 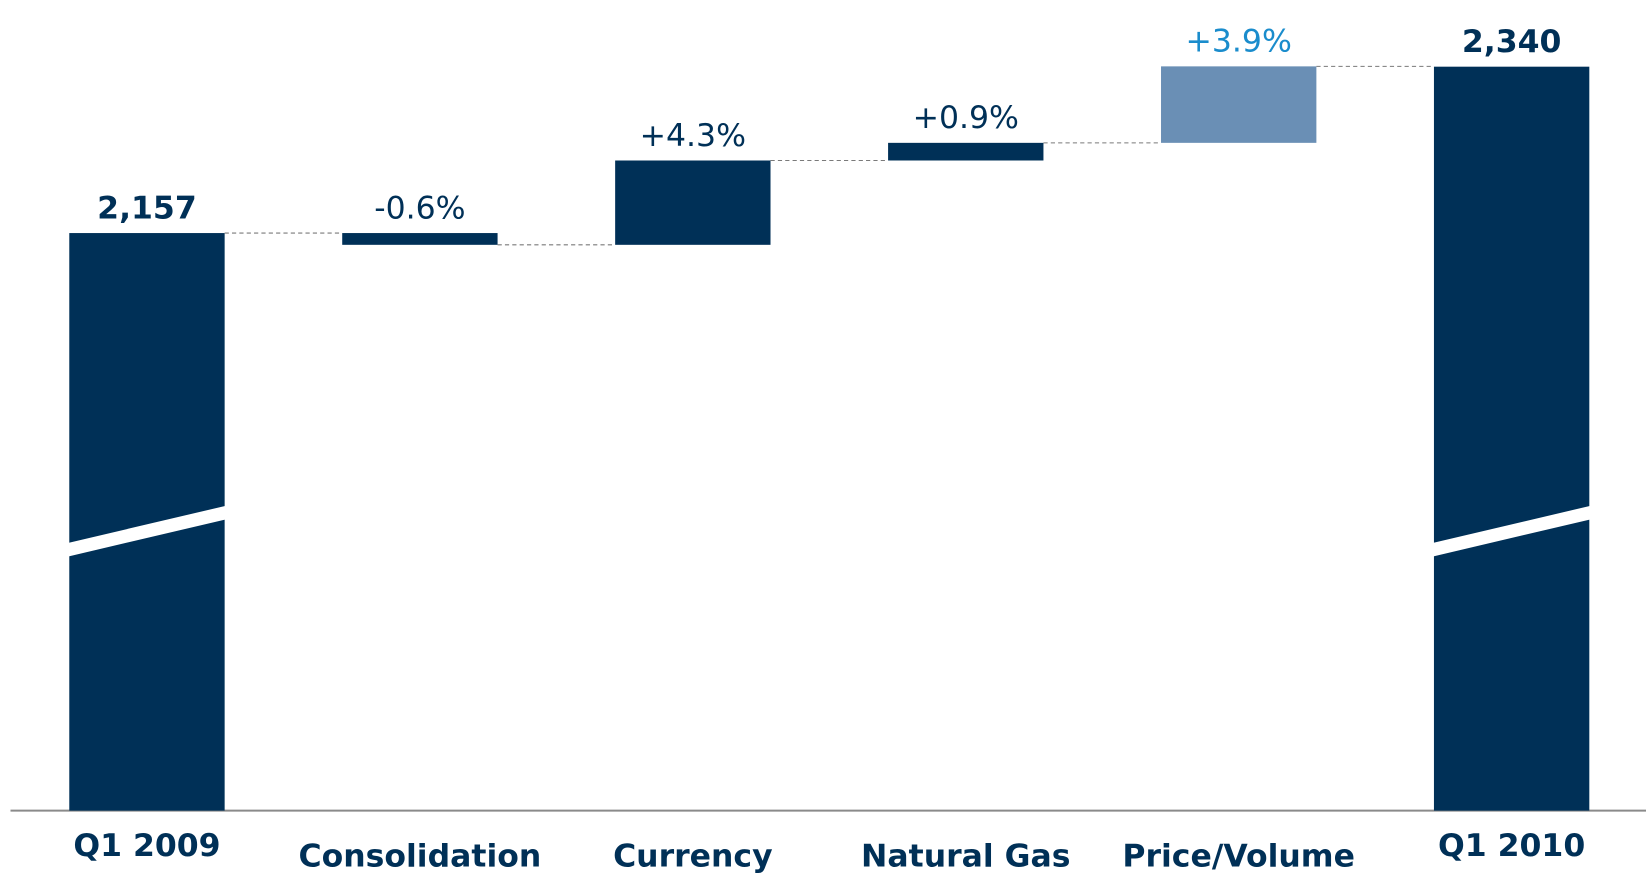 I want to click on x-tick-label: Consolidation, so click(x=420, y=856).